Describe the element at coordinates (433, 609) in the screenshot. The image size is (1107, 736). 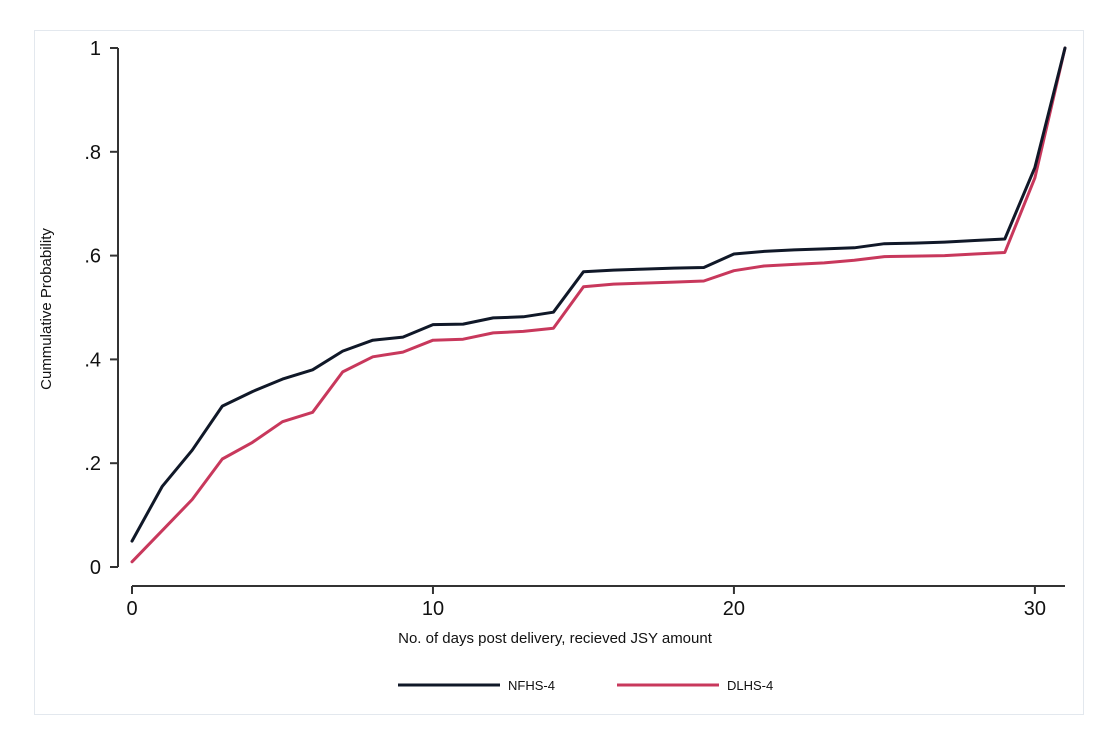
I see `x-tick-label: 10` at that location.